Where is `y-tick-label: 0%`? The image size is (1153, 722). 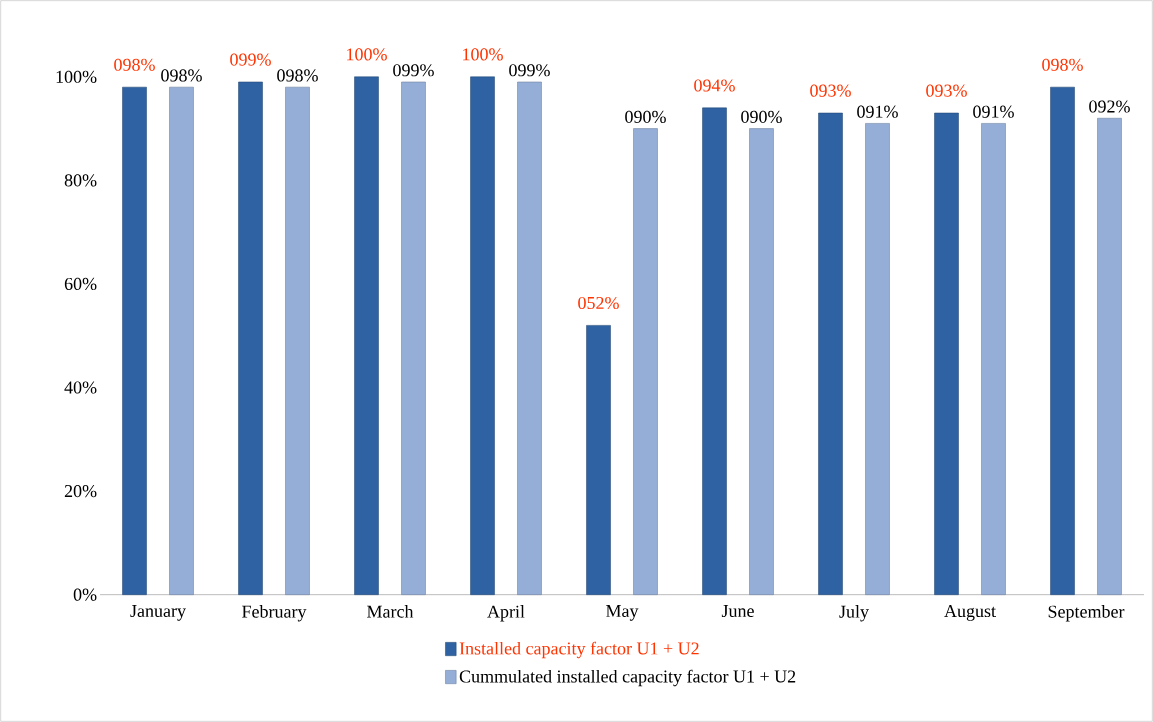
y-tick-label: 0% is located at coordinates (85, 594).